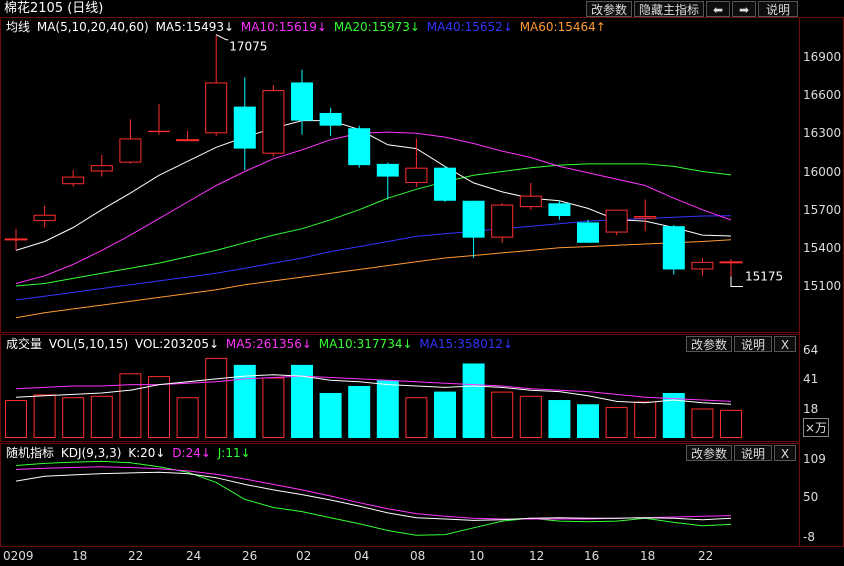  I want to click on high-price-label: 17075, so click(248, 47).